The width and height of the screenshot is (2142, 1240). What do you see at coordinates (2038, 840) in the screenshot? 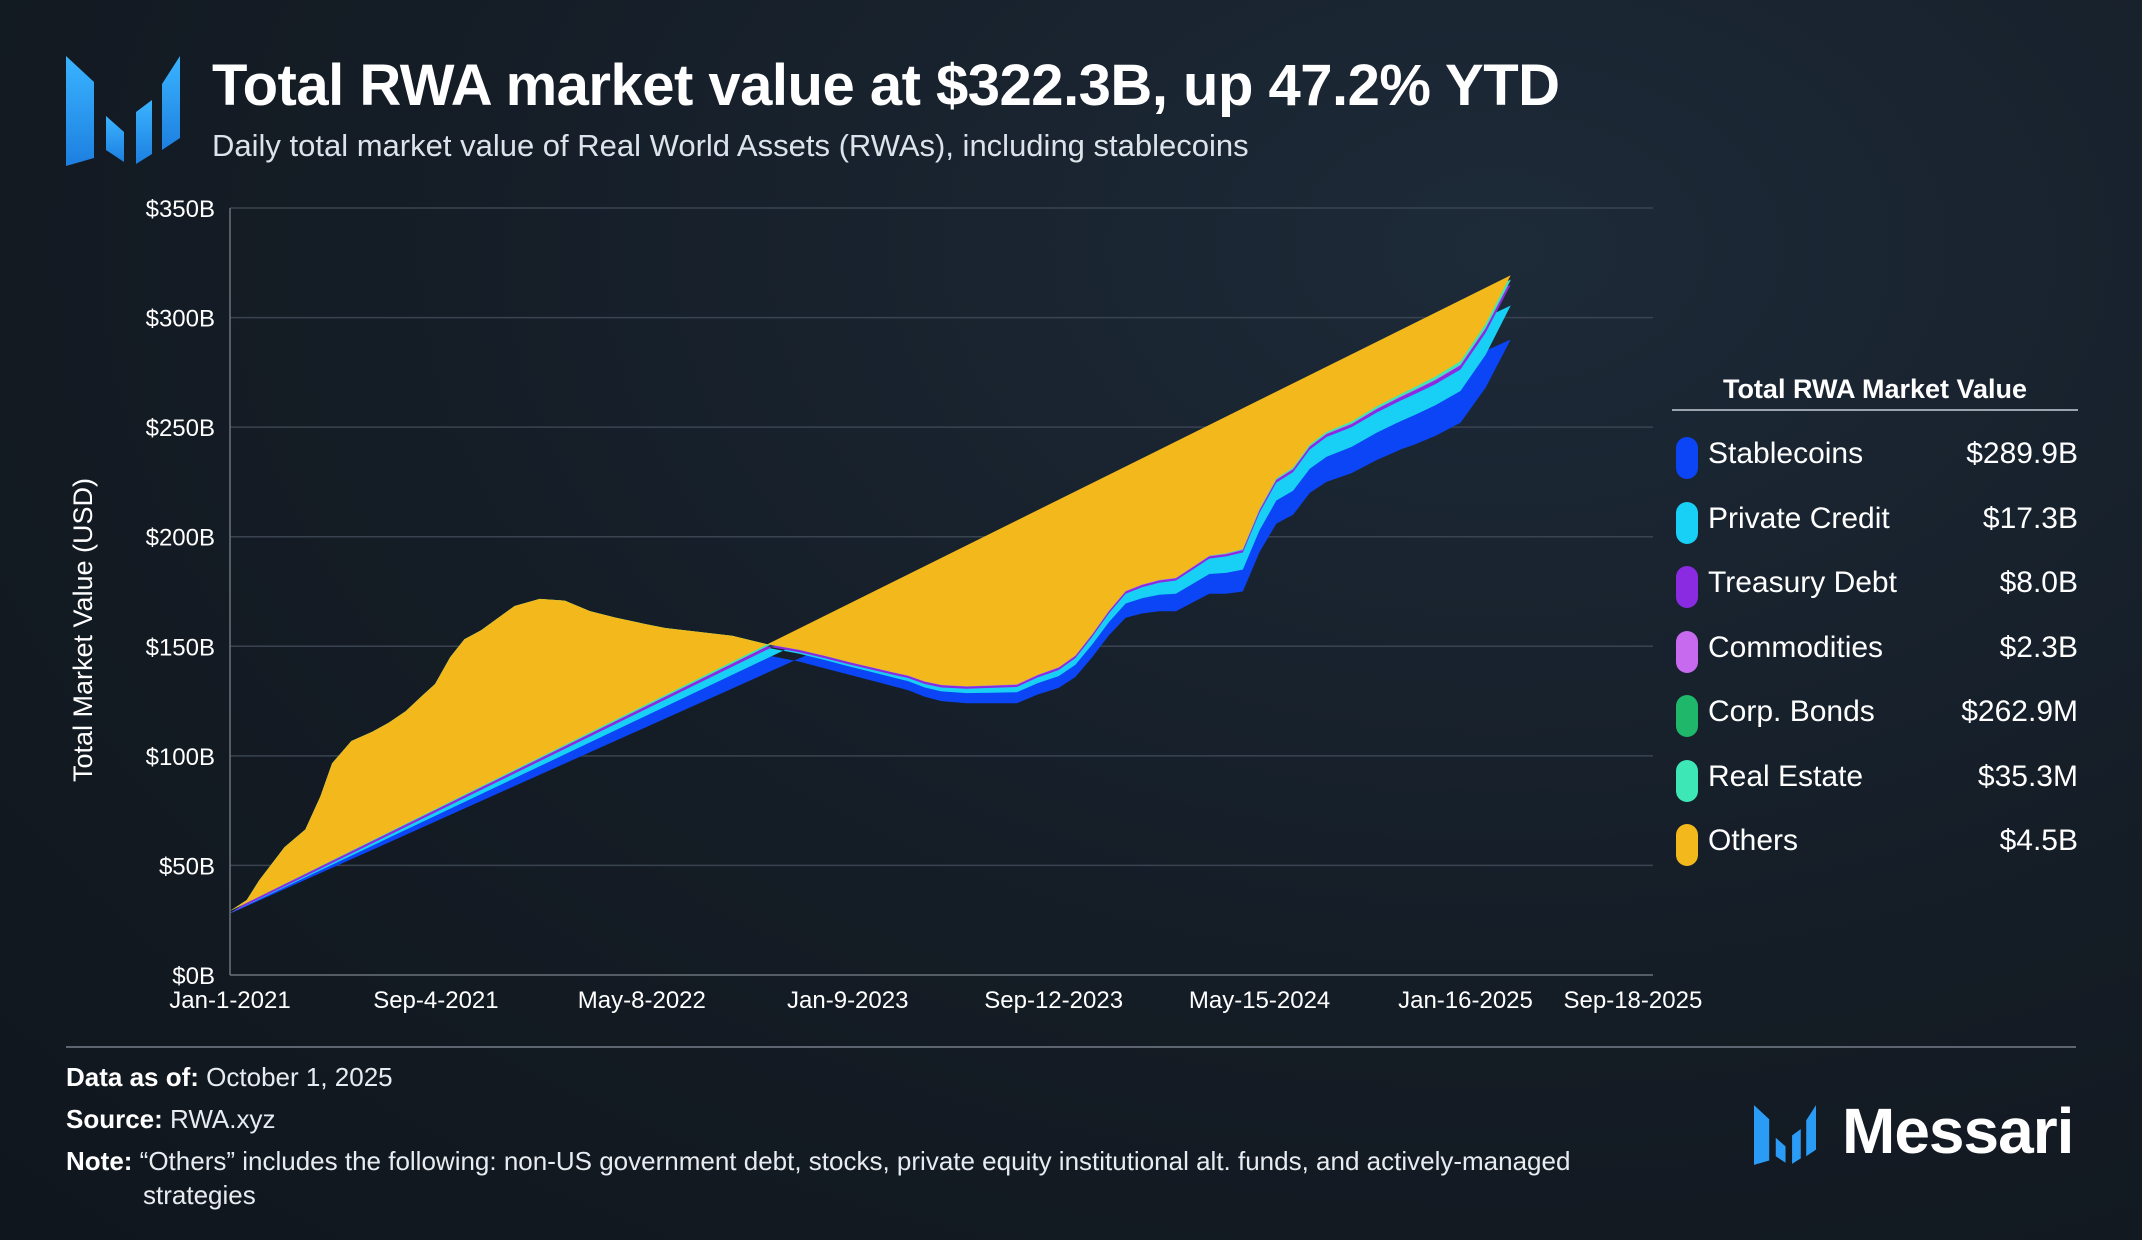
I see `legend-value: $4.5B` at bounding box center [2038, 840].